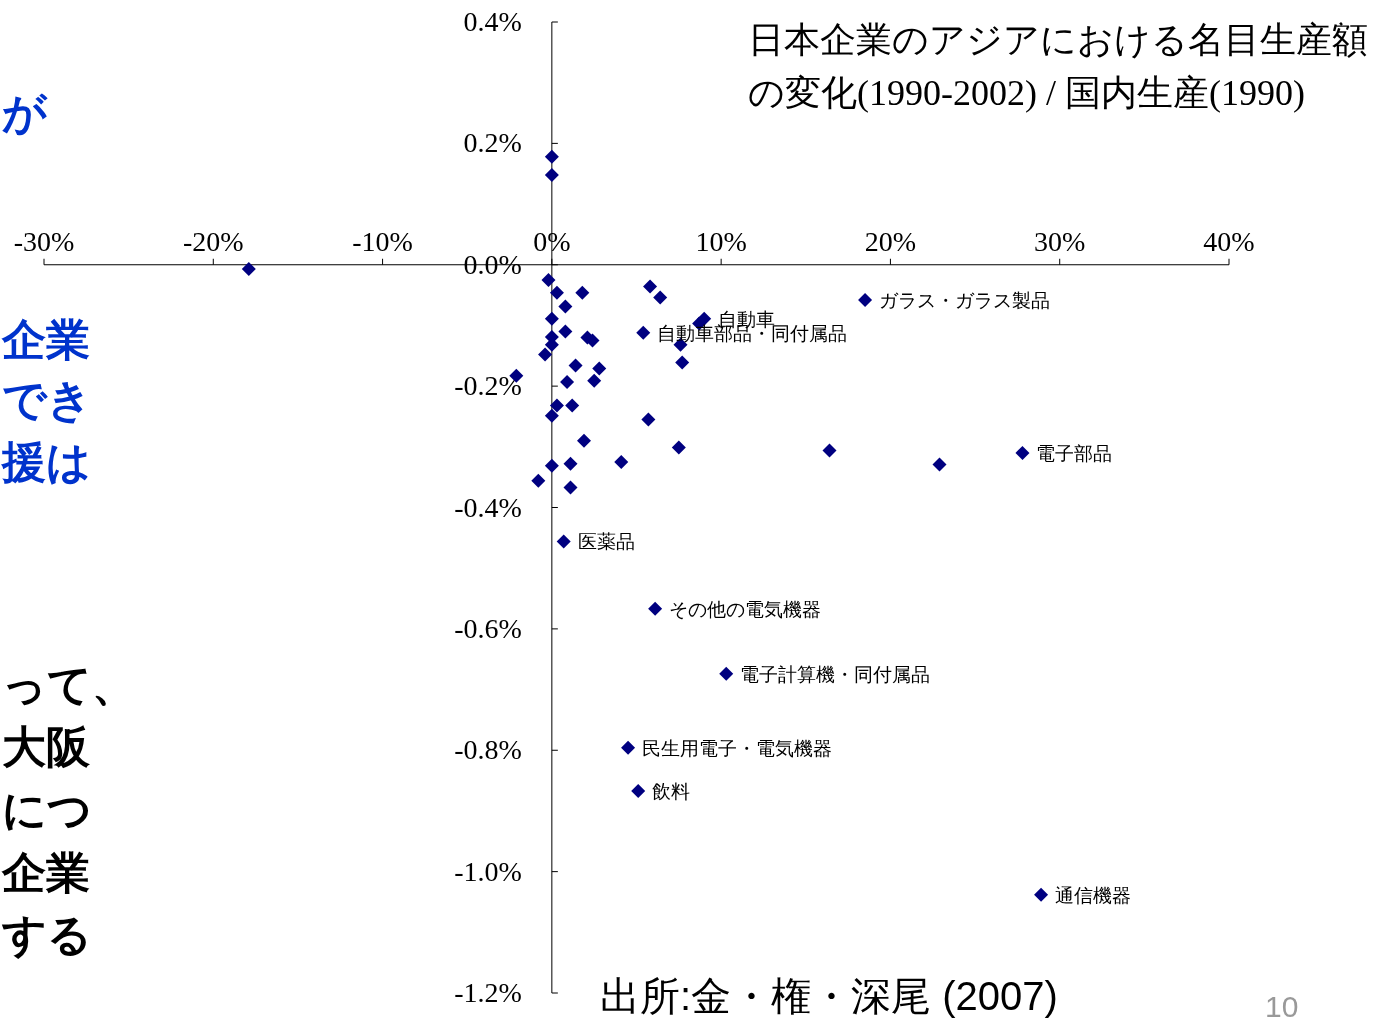 Image resolution: width=1382 pixels, height=1020 pixels. Describe the element at coordinates (44, 241) in the screenshot. I see `x-tick-label: -30%` at that location.